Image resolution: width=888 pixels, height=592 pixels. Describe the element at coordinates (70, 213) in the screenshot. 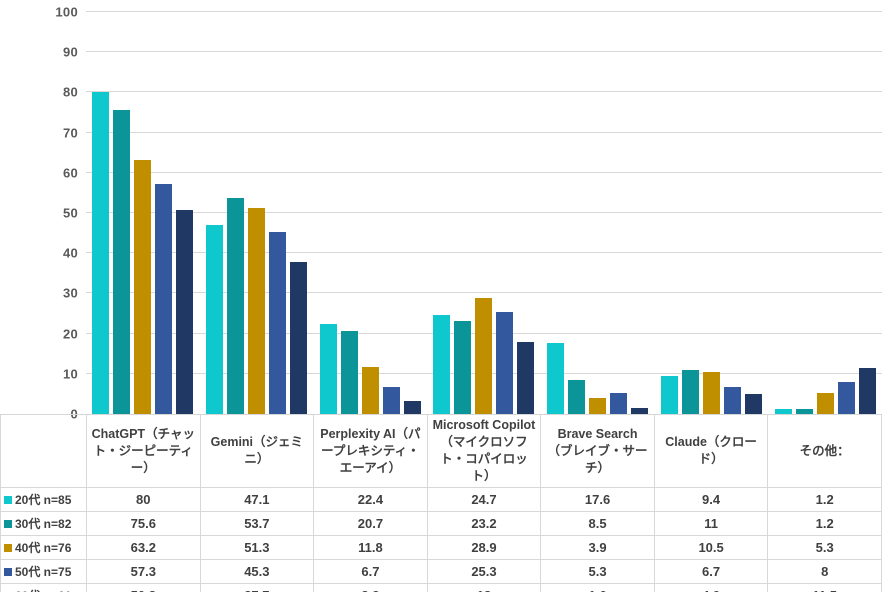

I see `y-axis-tick-label: 50` at that location.